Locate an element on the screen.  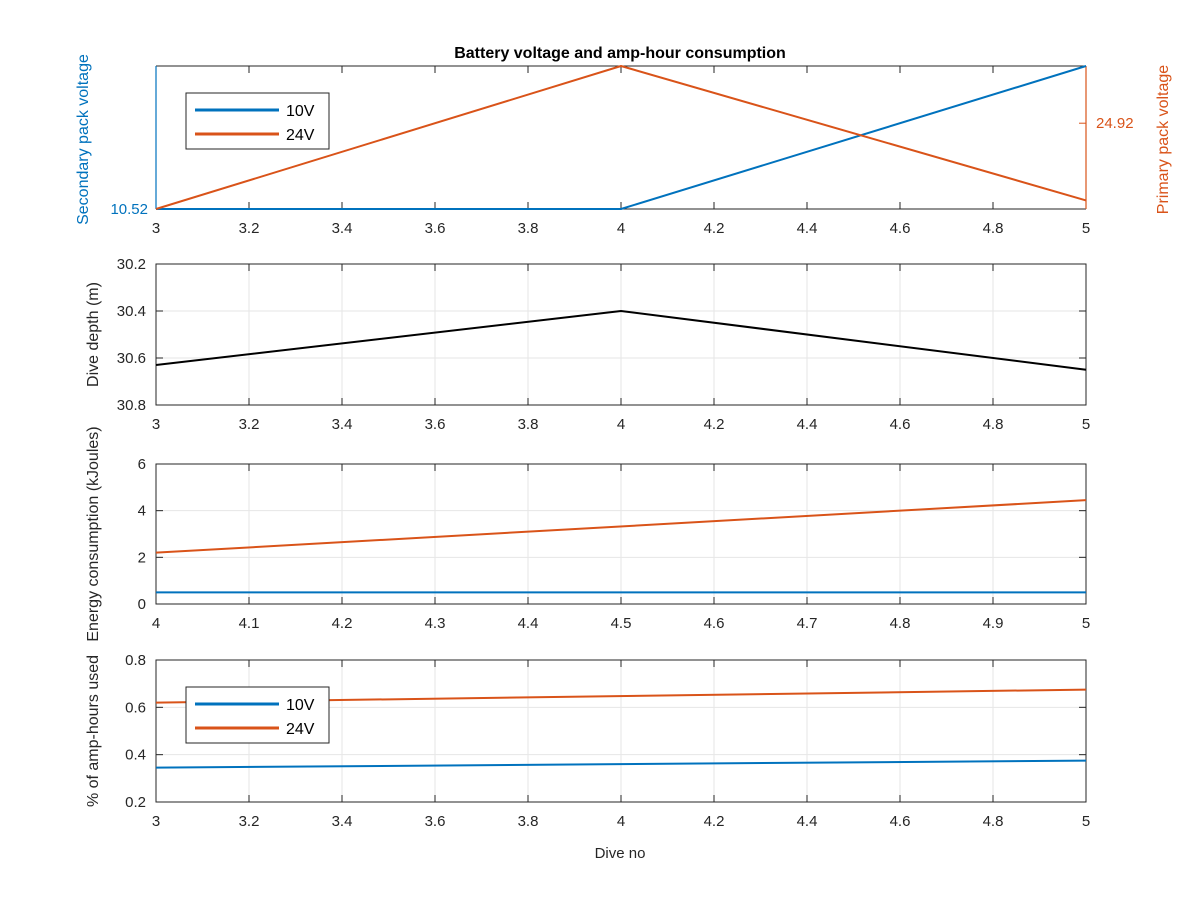
x-axis-label: Dive no is located at coordinates (620, 853).